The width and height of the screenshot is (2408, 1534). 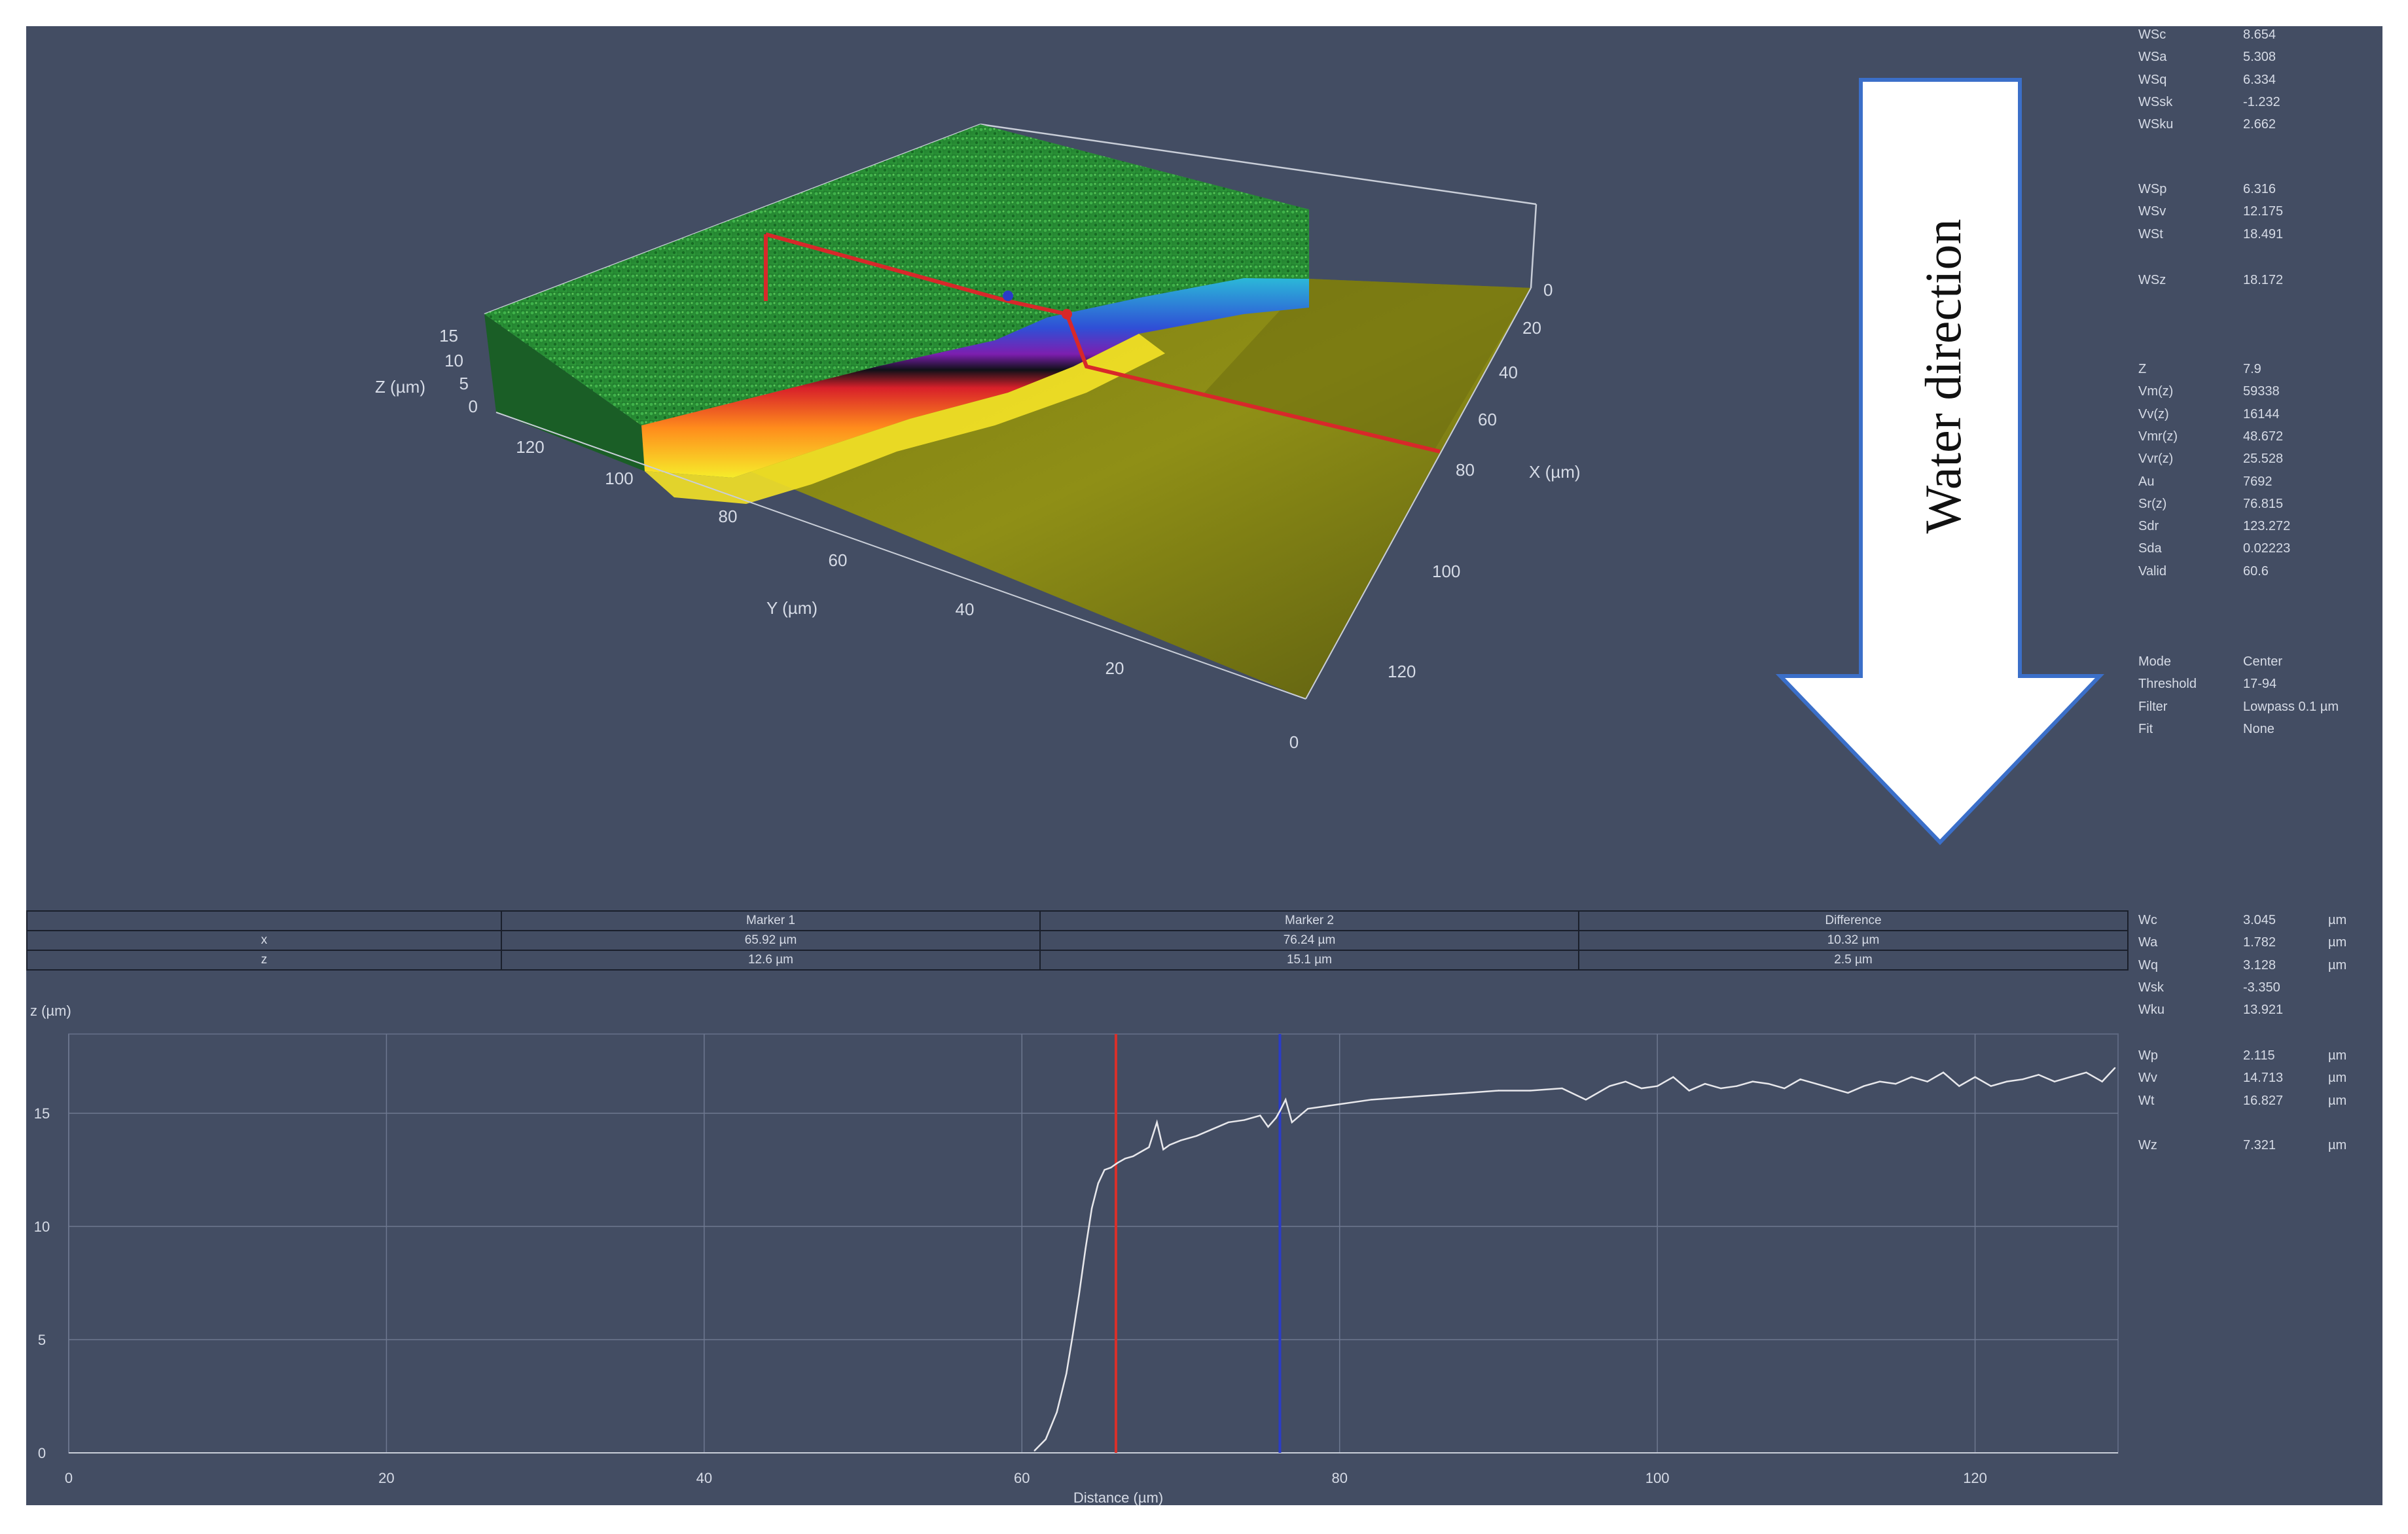 I want to click on stat-key: WSv, so click(x=2152, y=212).